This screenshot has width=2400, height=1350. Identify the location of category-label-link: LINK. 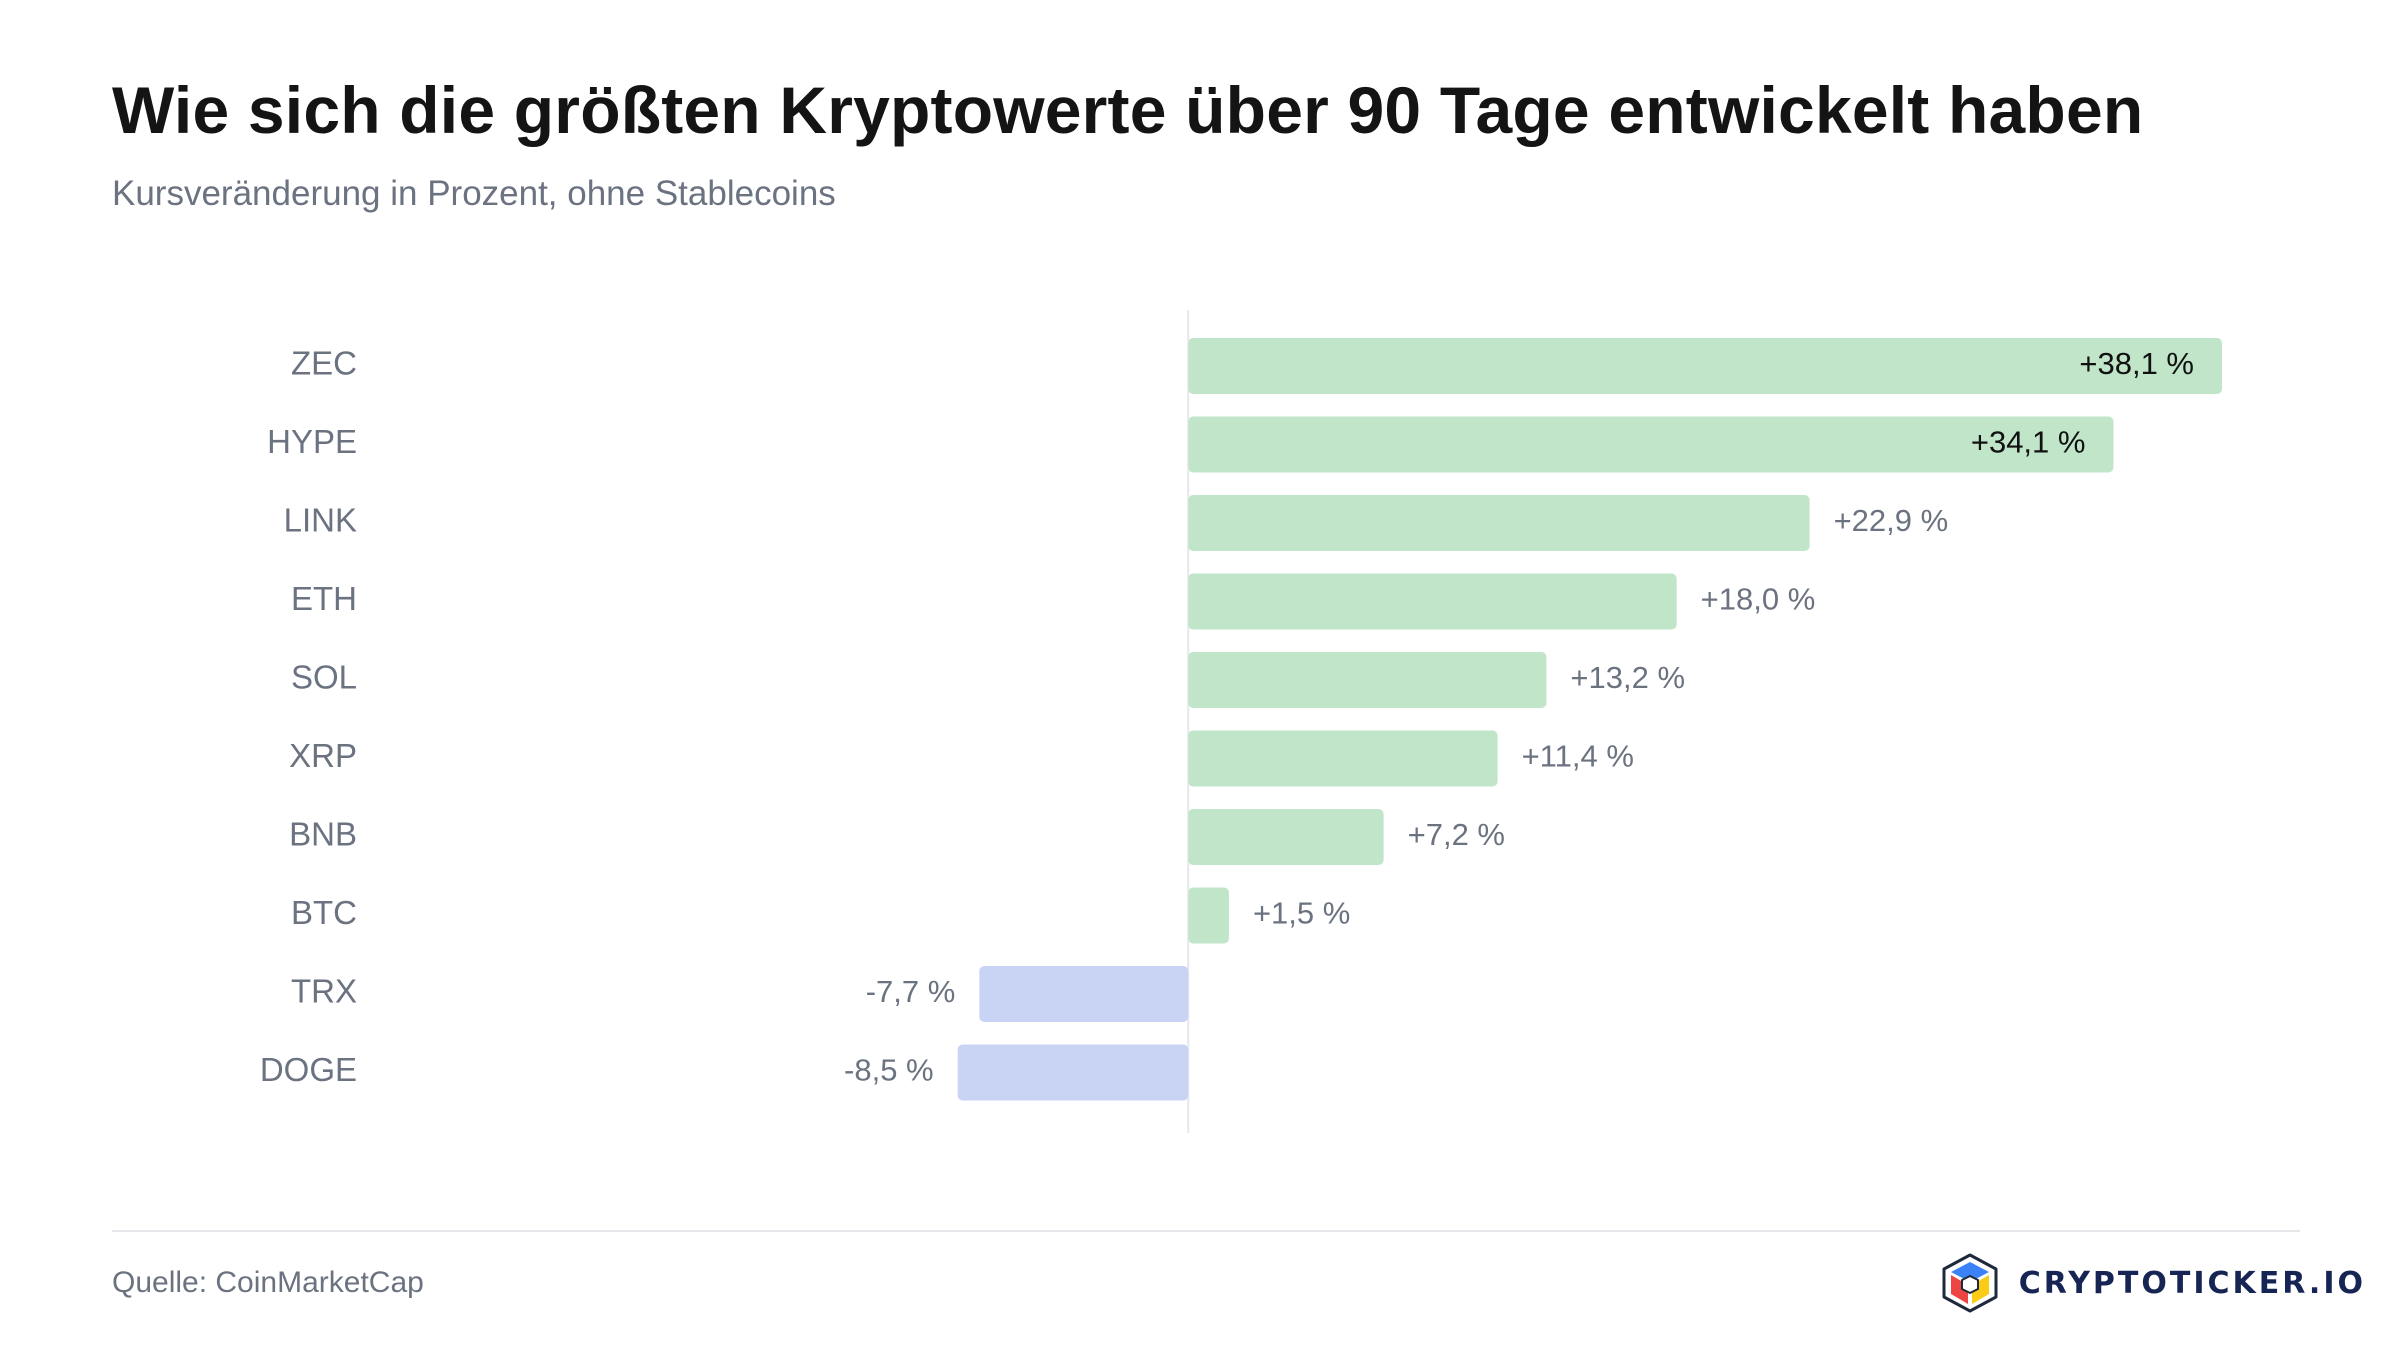
(320, 520).